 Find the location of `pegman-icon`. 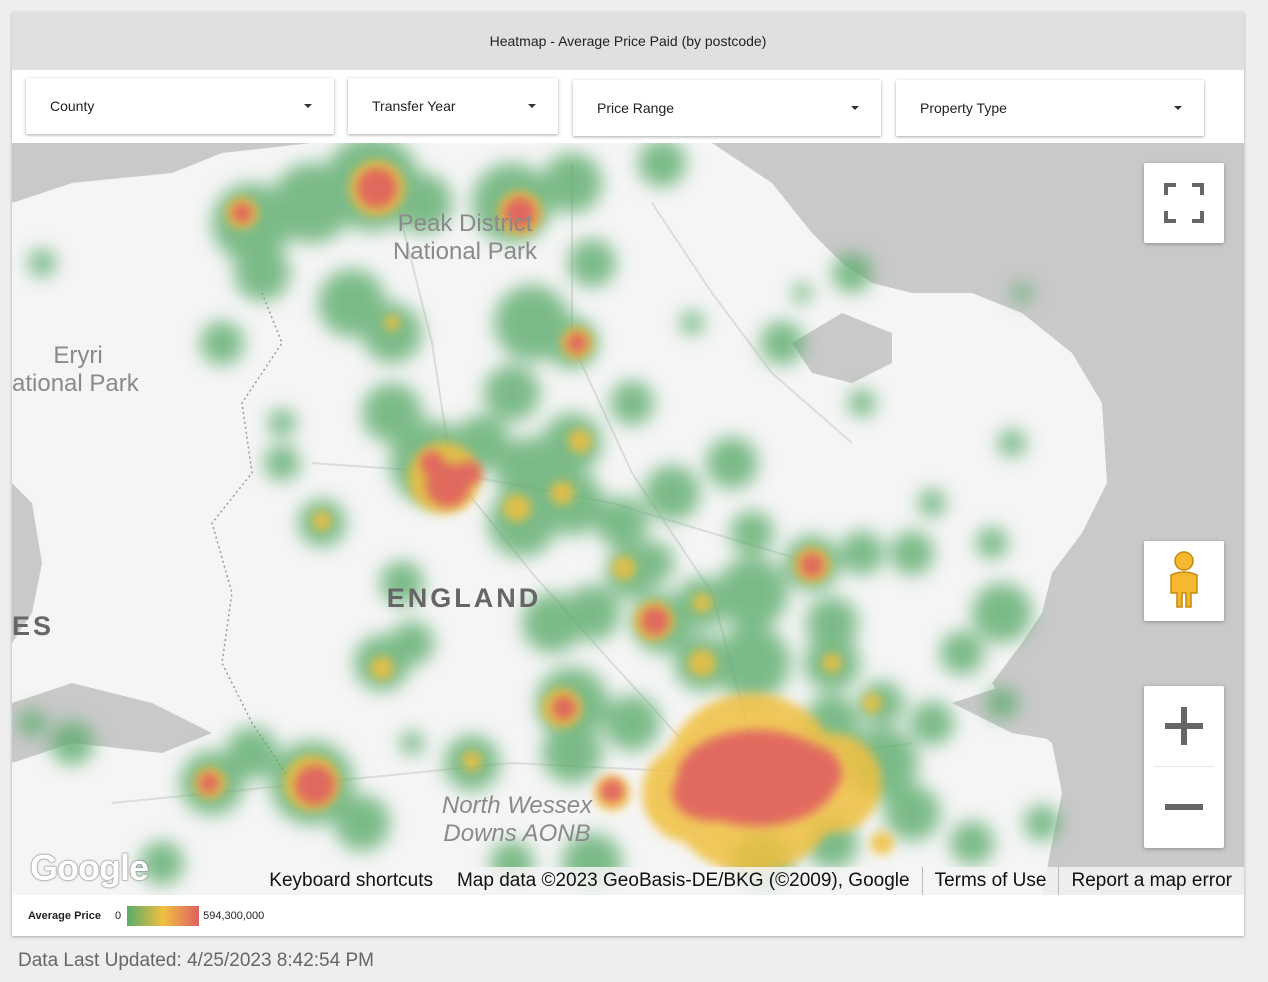

pegman-icon is located at coordinates (1184, 579).